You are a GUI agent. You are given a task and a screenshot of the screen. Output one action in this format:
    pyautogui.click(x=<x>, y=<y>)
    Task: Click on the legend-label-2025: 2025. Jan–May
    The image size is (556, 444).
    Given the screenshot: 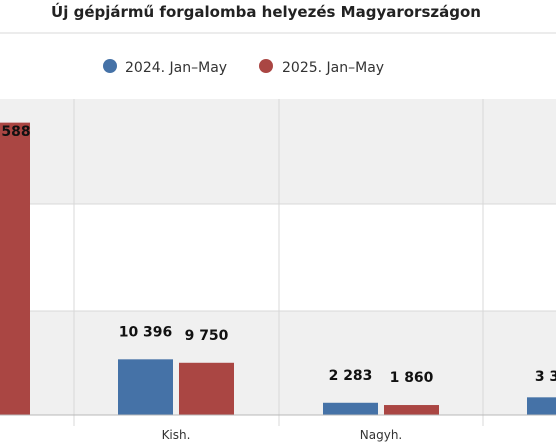 What is the action you would take?
    pyautogui.click(x=333, y=68)
    